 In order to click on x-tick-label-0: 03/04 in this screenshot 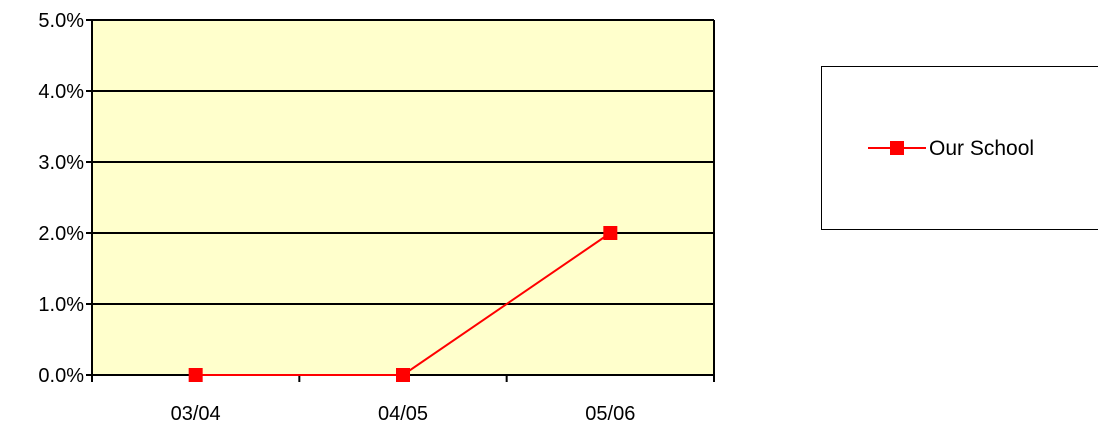, I will do `click(196, 414)`.